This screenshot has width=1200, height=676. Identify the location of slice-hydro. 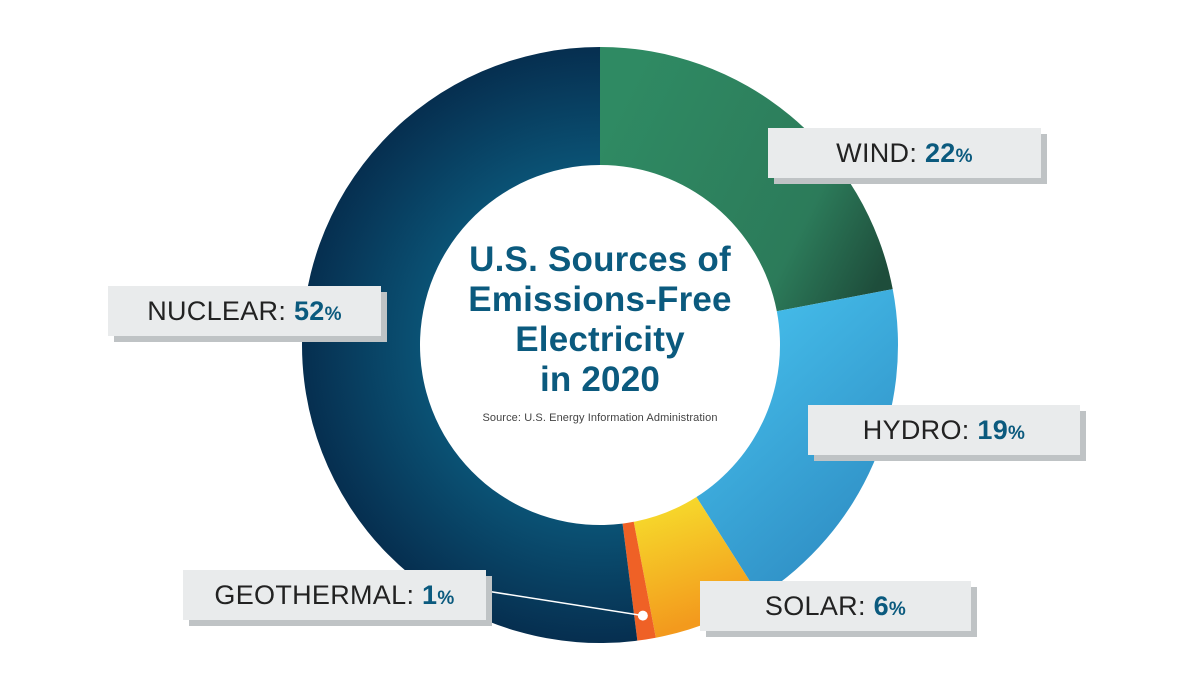
(797, 443).